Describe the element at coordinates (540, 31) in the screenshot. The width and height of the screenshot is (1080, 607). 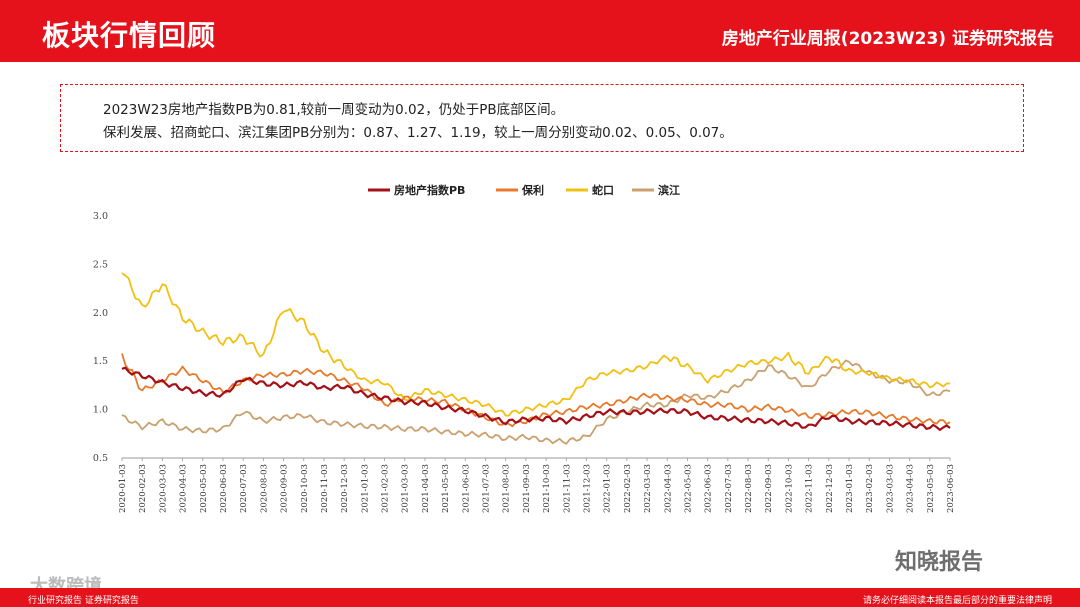
I see `header-bar: 板块行情回顾 房地产行业周报(2023W23) 证券研究报告` at that location.